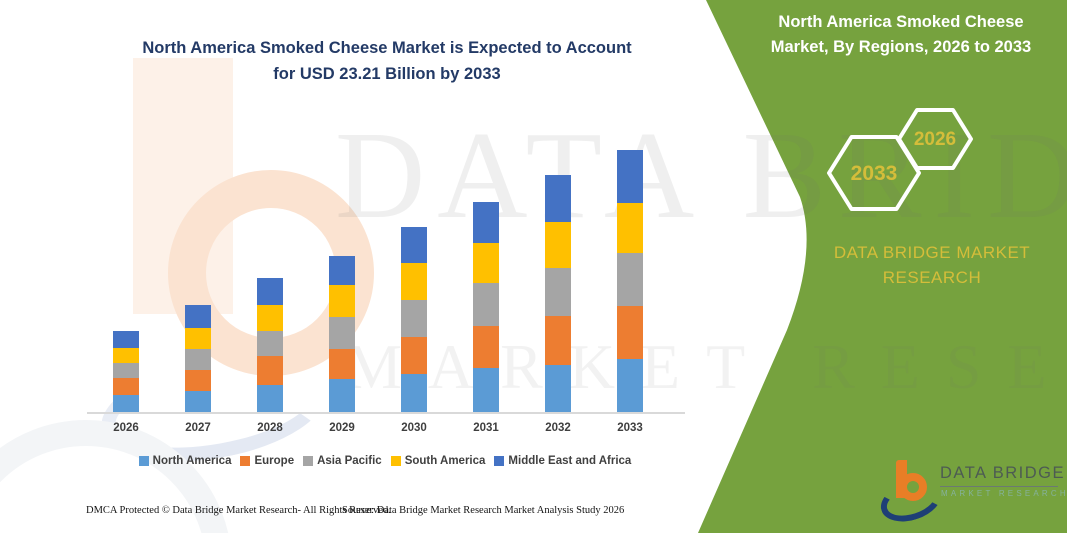 Image resolution: width=1067 pixels, height=533 pixels. What do you see at coordinates (126, 428) in the screenshot?
I see `x-axis-label-2026: 2026` at bounding box center [126, 428].